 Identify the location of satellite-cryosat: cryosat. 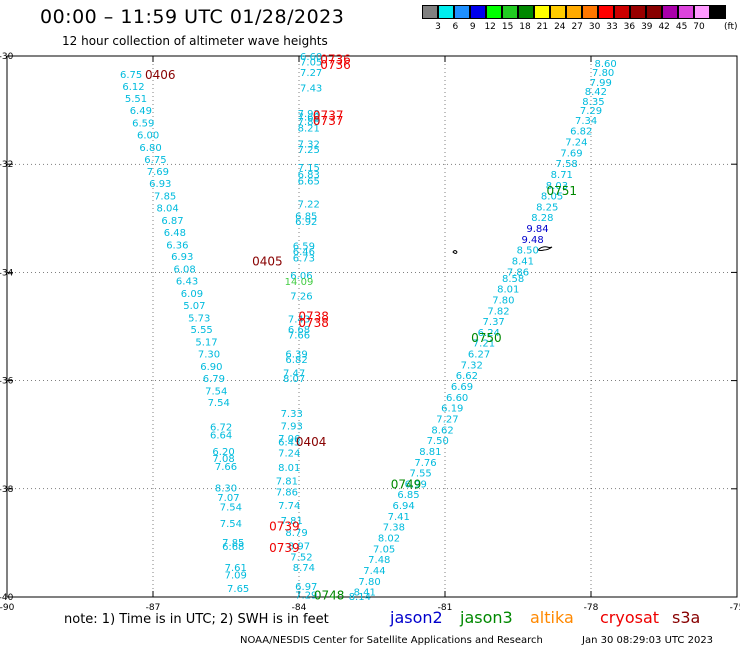
(630, 617).